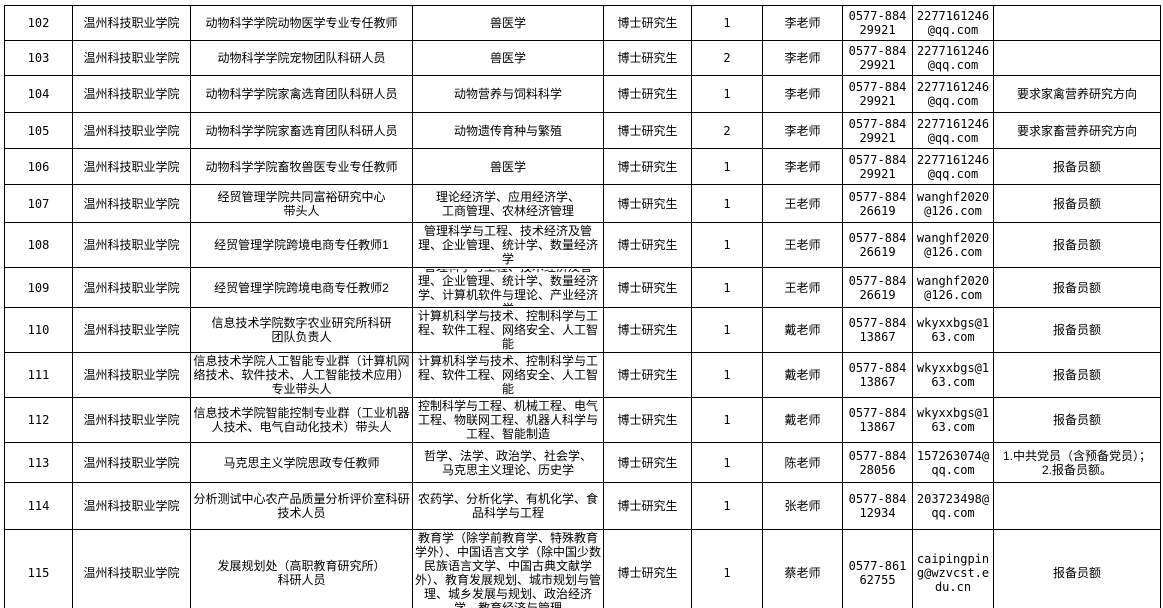  Describe the element at coordinates (301, 462) in the screenshot. I see `cell-position: 马克思主义学院思政专任教师` at that location.